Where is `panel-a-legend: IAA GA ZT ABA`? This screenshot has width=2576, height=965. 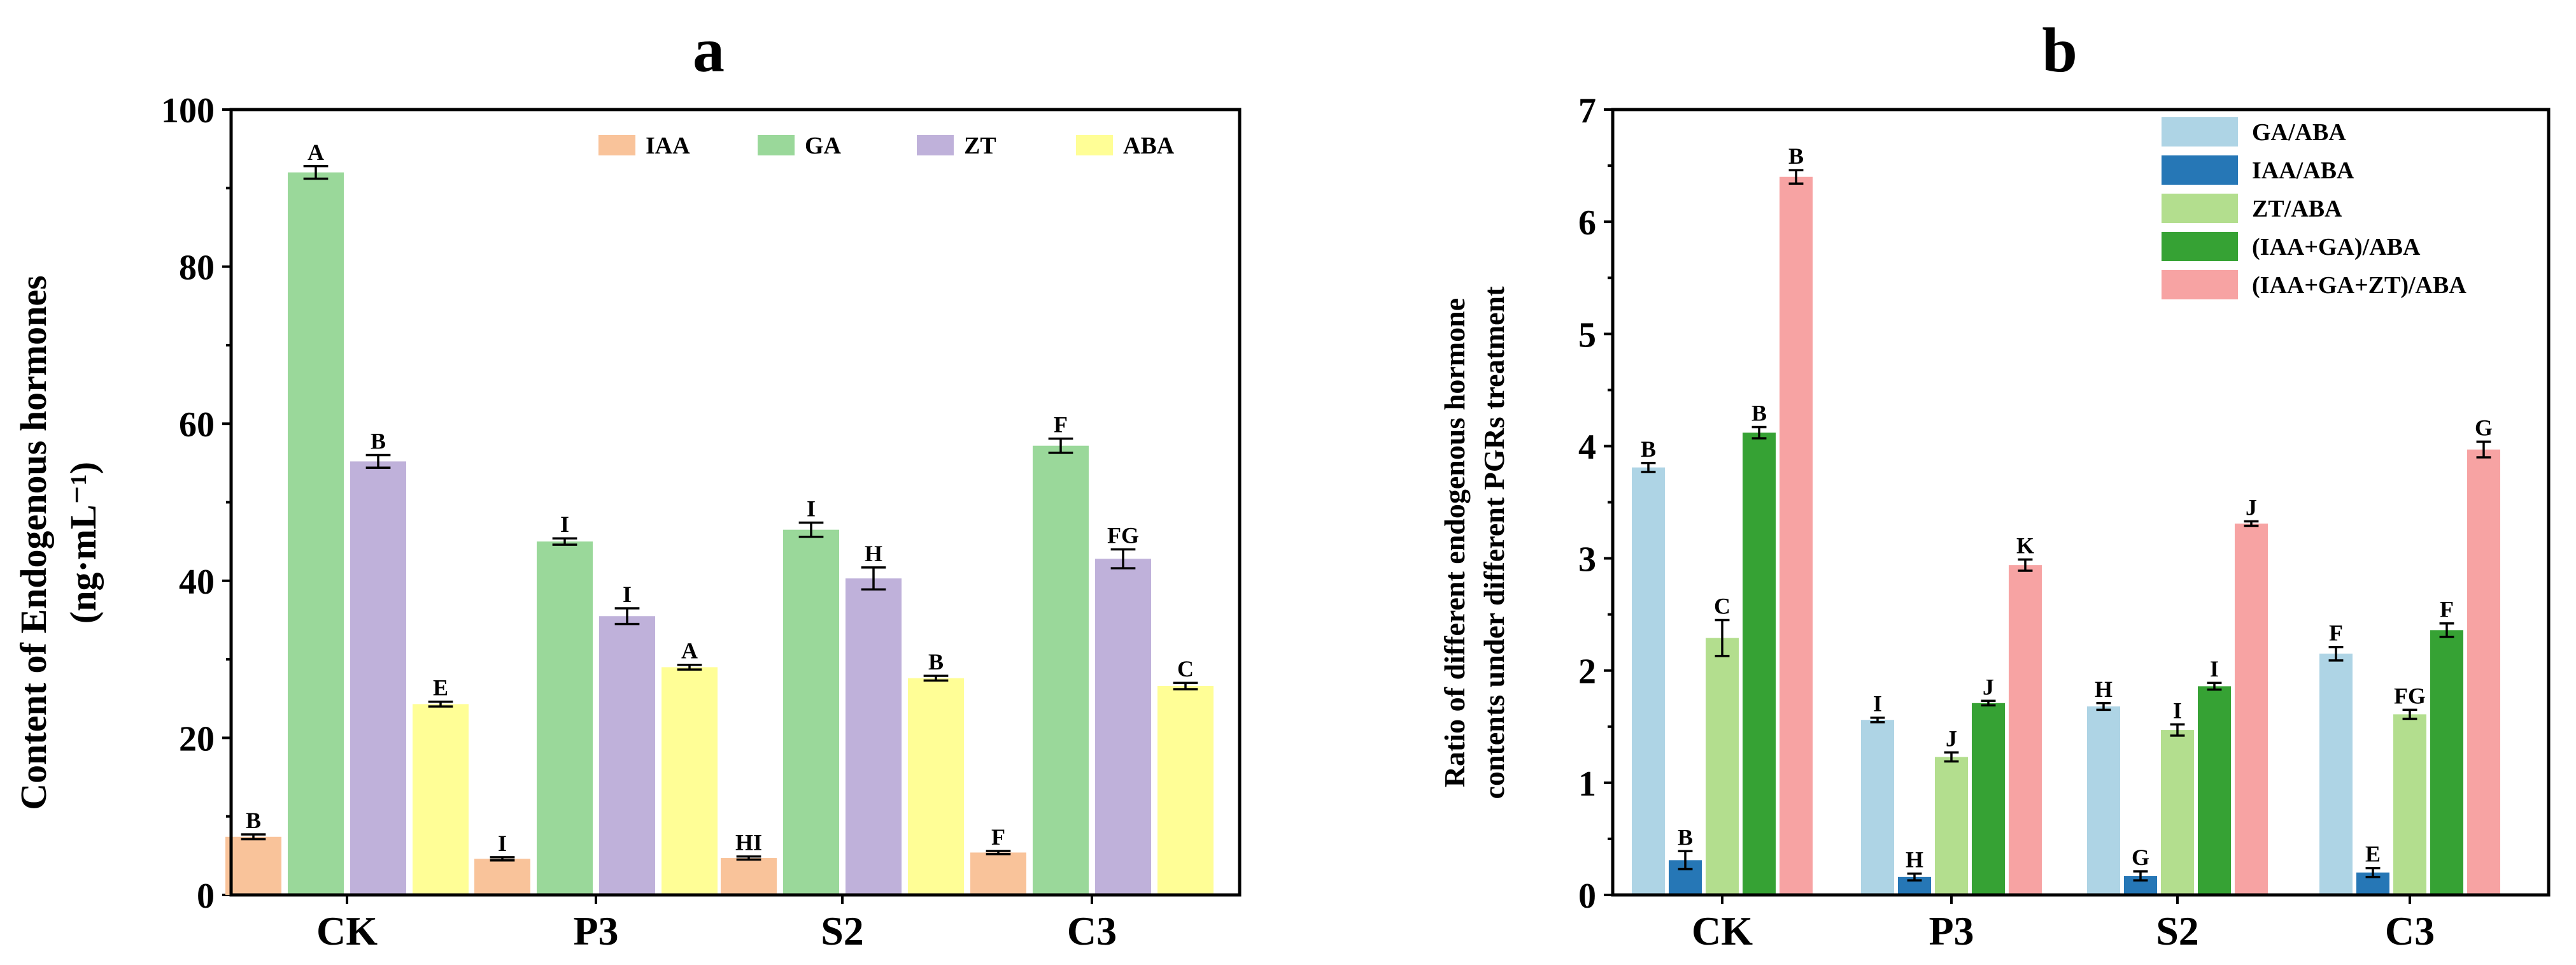
panel-a-legend: IAA GA ZT ABA is located at coordinates (886, 145).